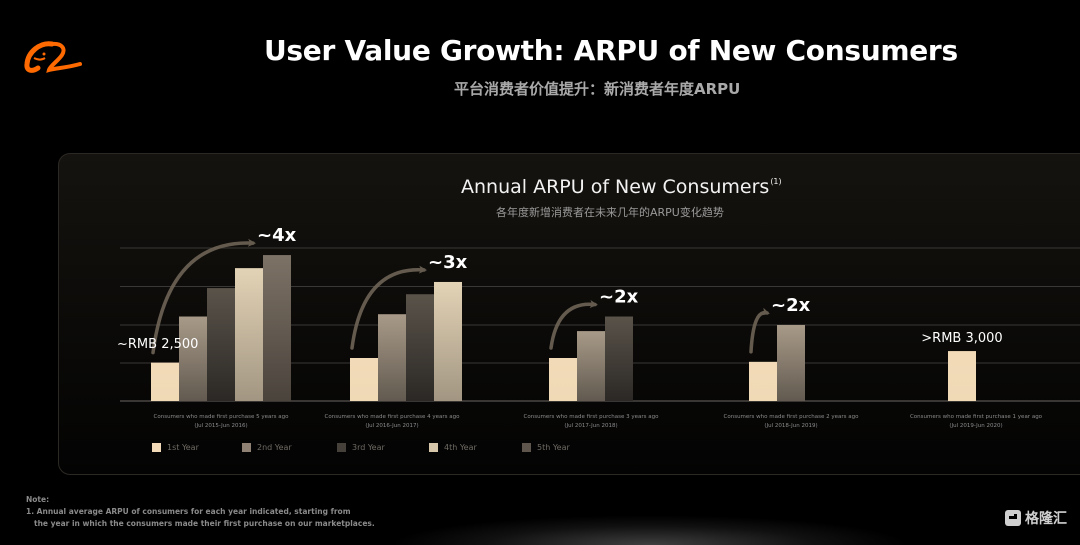 The width and height of the screenshot is (1080, 545). I want to click on legend-item: 4th Year, so click(453, 447).